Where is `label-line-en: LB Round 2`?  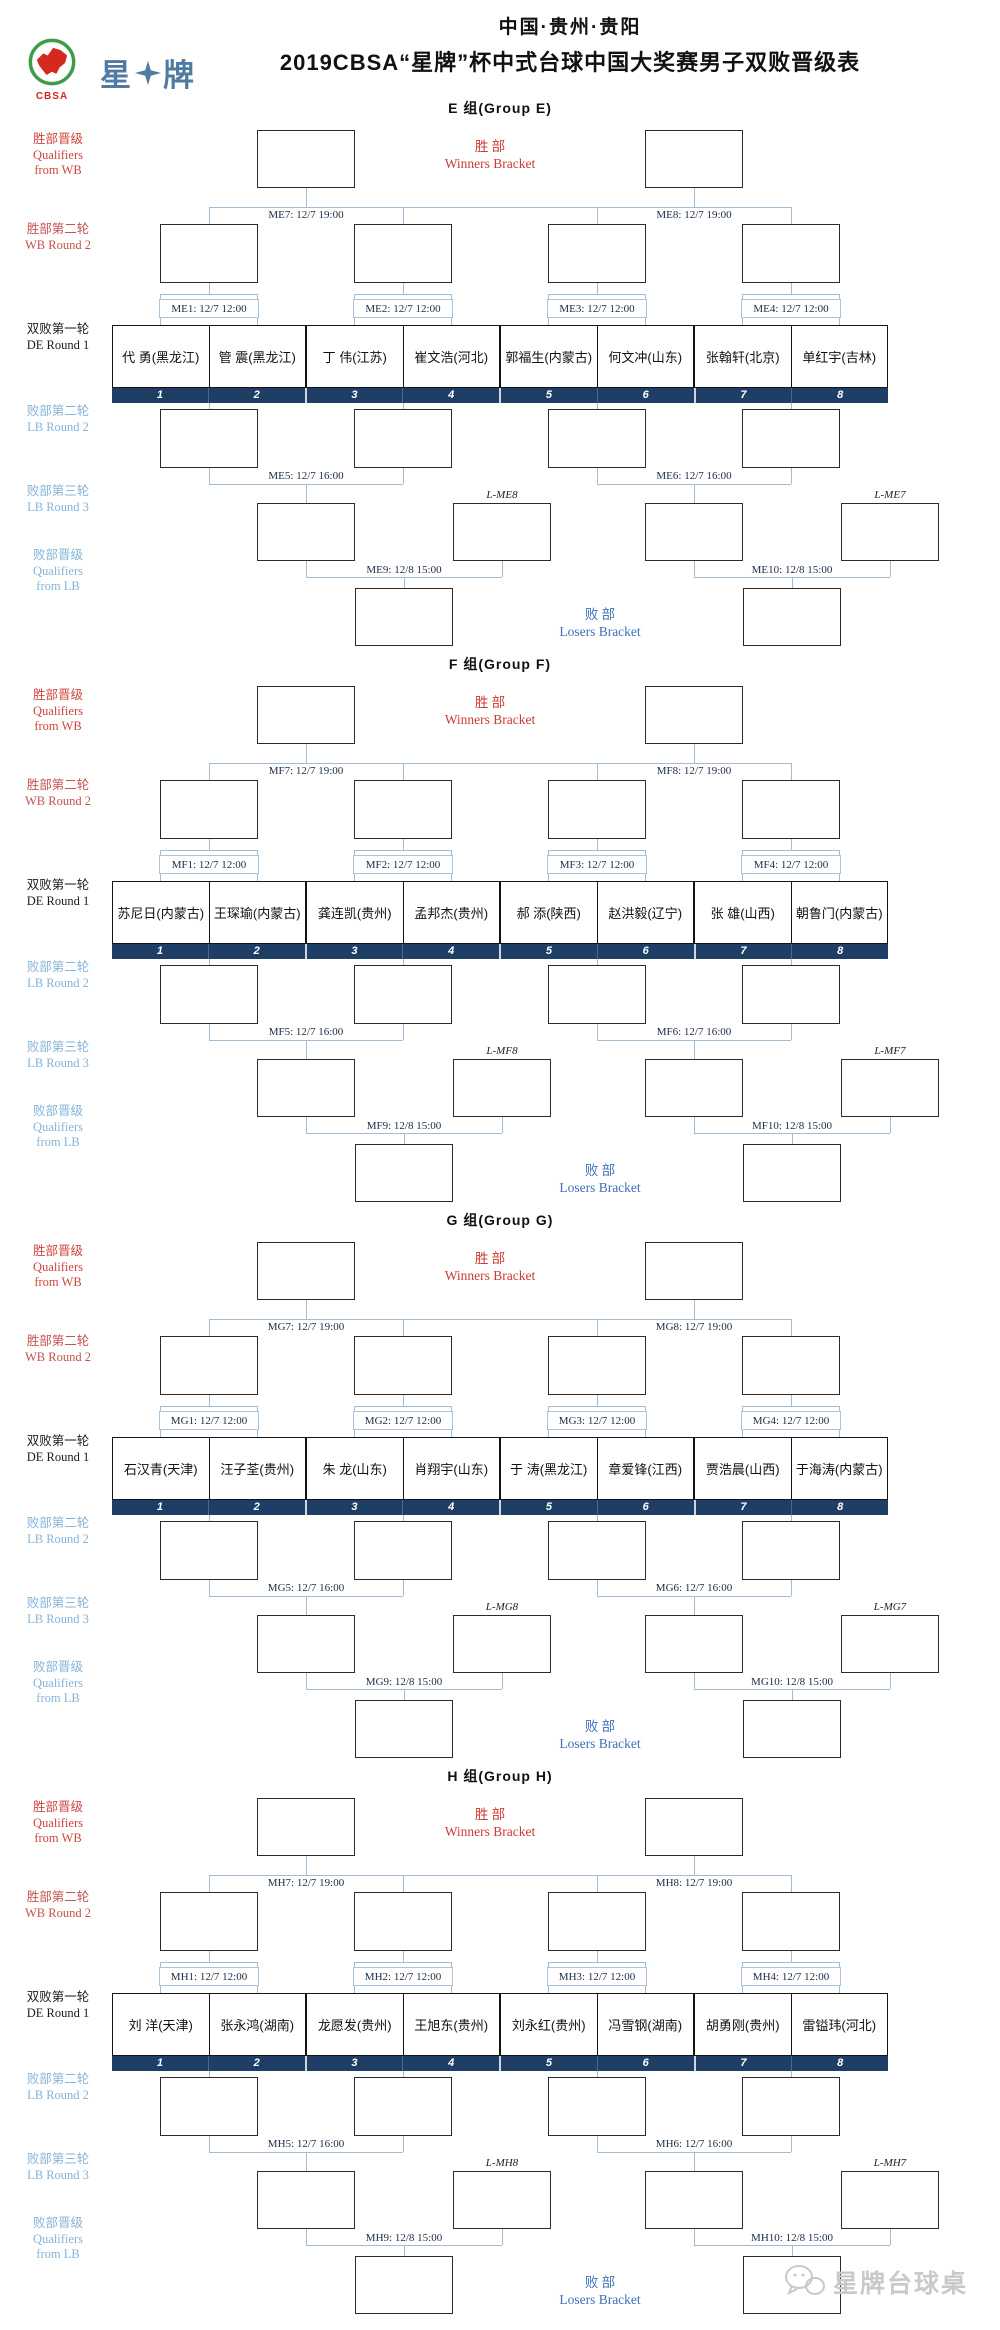 label-line-en: LB Round 2 is located at coordinates (58, 2094).